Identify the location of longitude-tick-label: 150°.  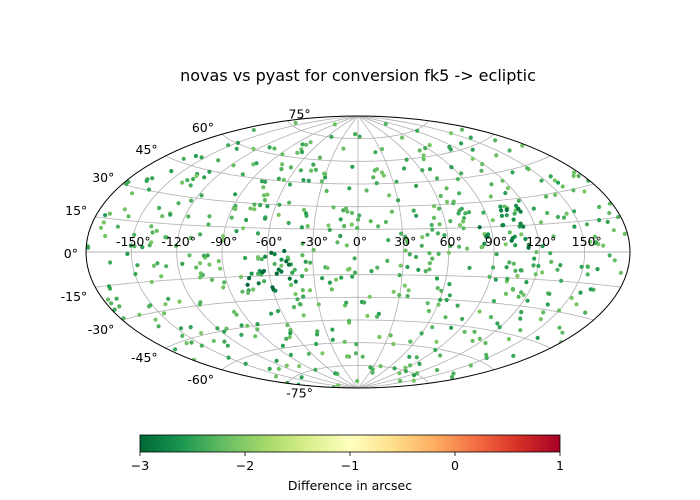
(587, 241).